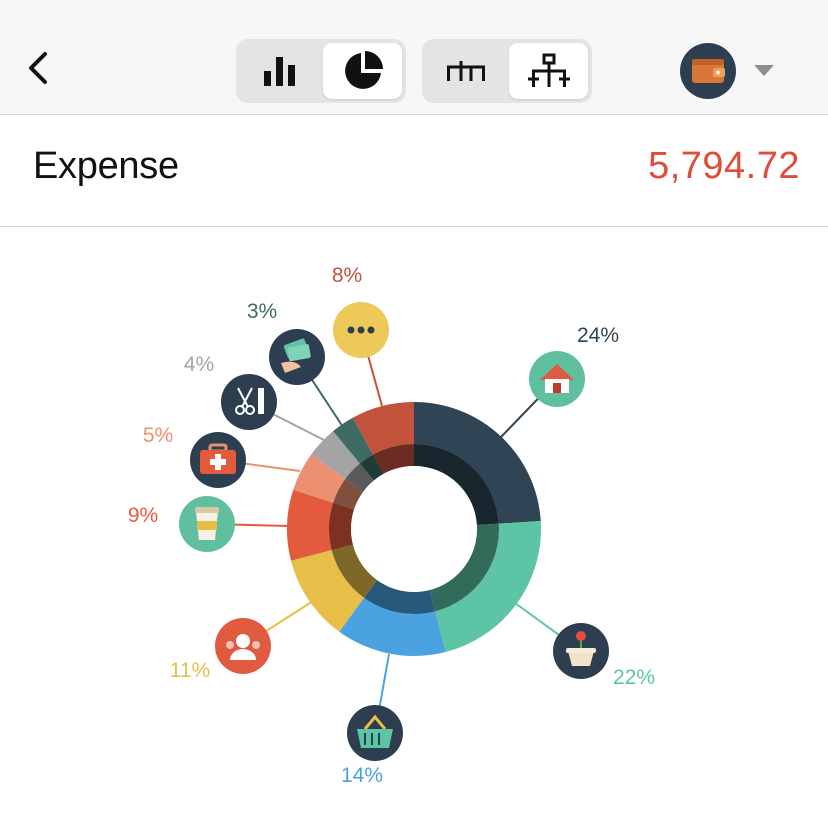 This screenshot has width=828, height=828. I want to click on bar-chart-icon, so click(279, 71).